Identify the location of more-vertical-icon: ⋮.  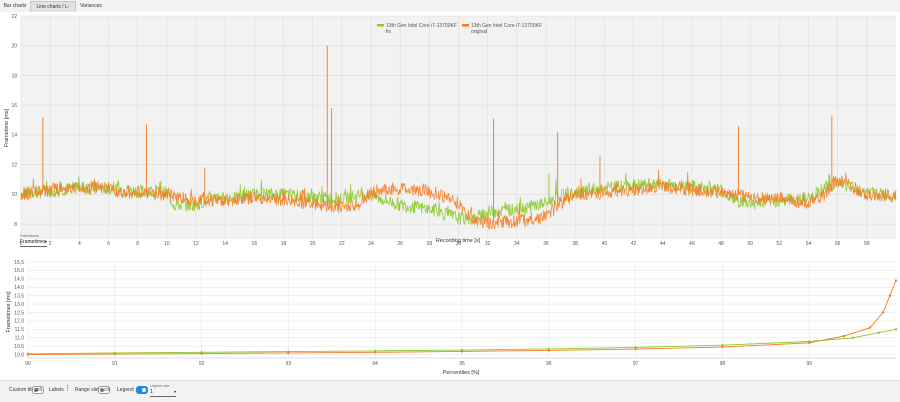
(67, 388).